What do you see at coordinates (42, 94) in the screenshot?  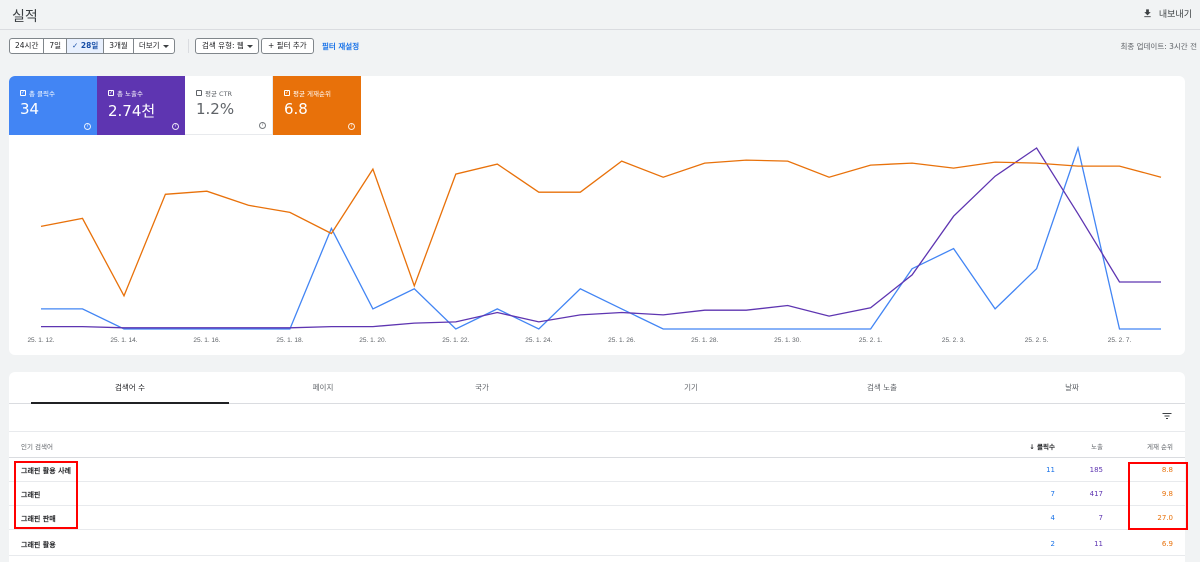 I see `metric-label: 총 클릭수` at bounding box center [42, 94].